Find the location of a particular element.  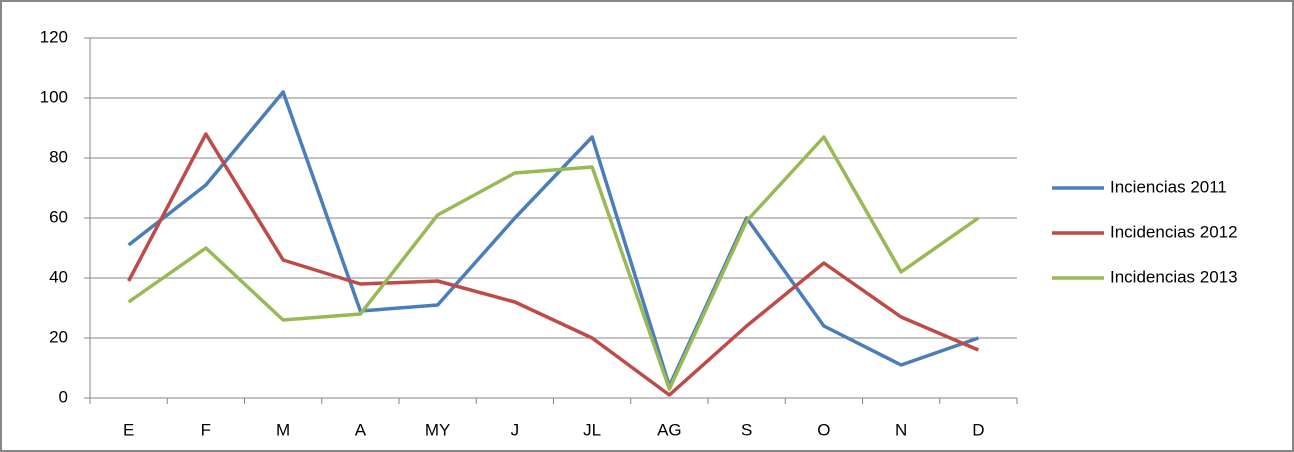

x-tick-label: F is located at coordinates (206, 429).